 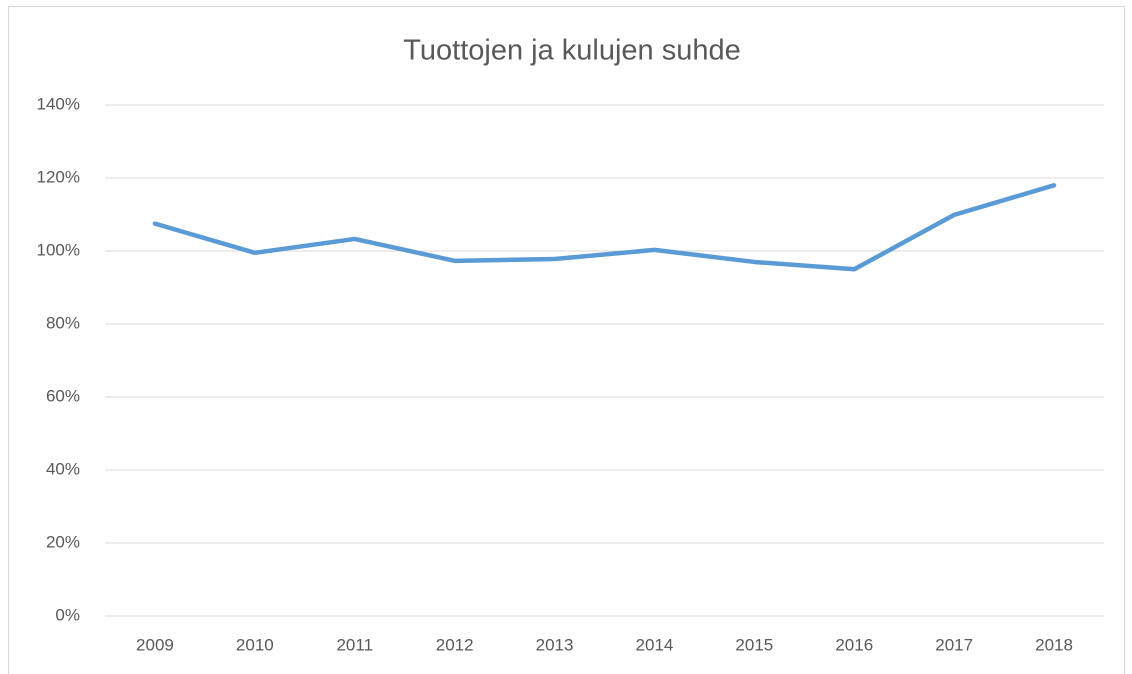 I want to click on y-tick-label: 20%, so click(x=63, y=541).